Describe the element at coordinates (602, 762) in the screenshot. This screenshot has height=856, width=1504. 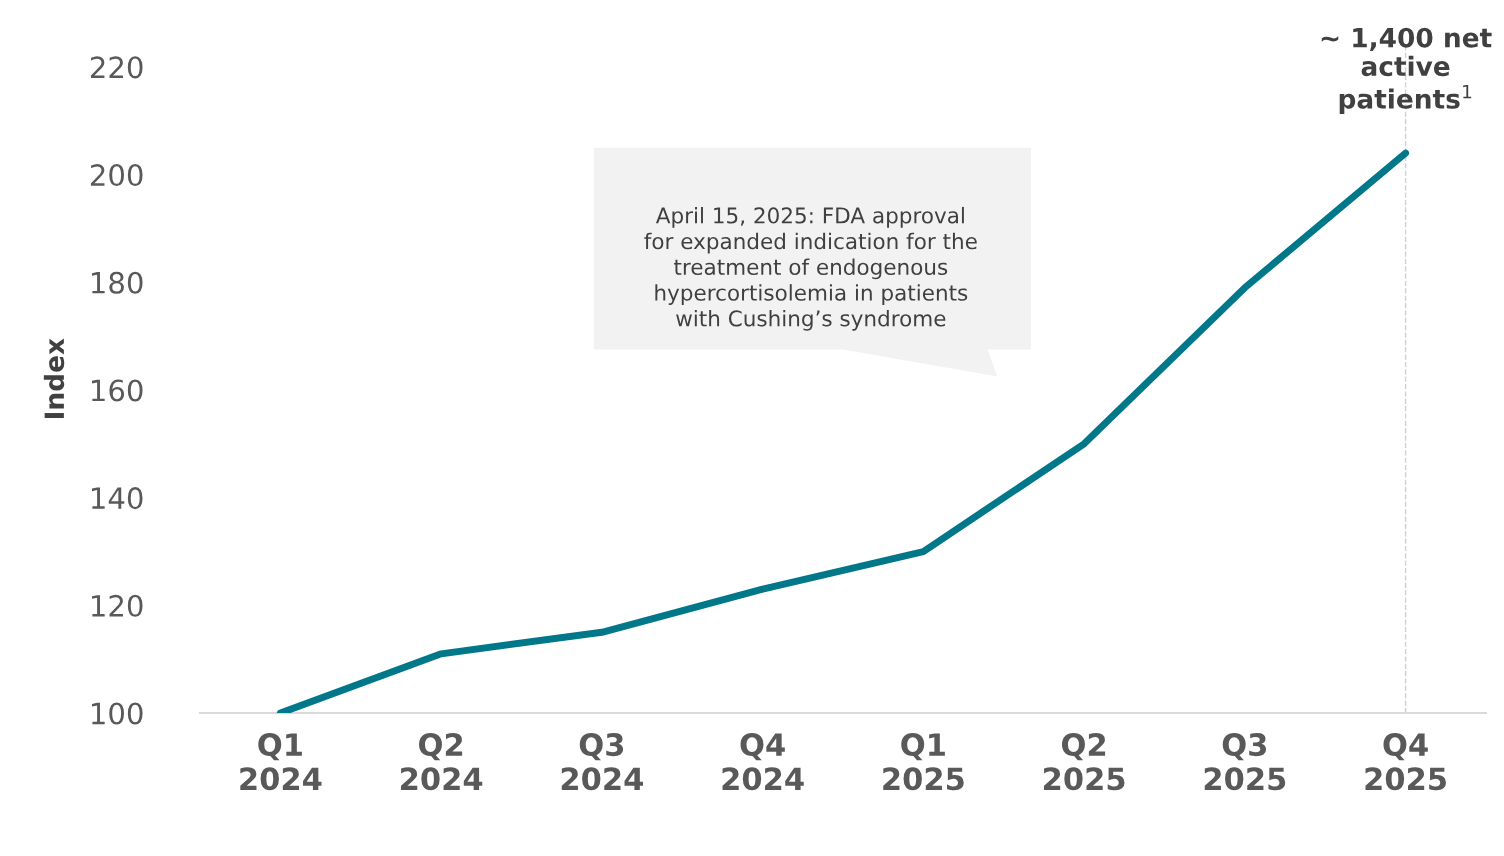
I see `x-tick-label: Q3 2024` at that location.